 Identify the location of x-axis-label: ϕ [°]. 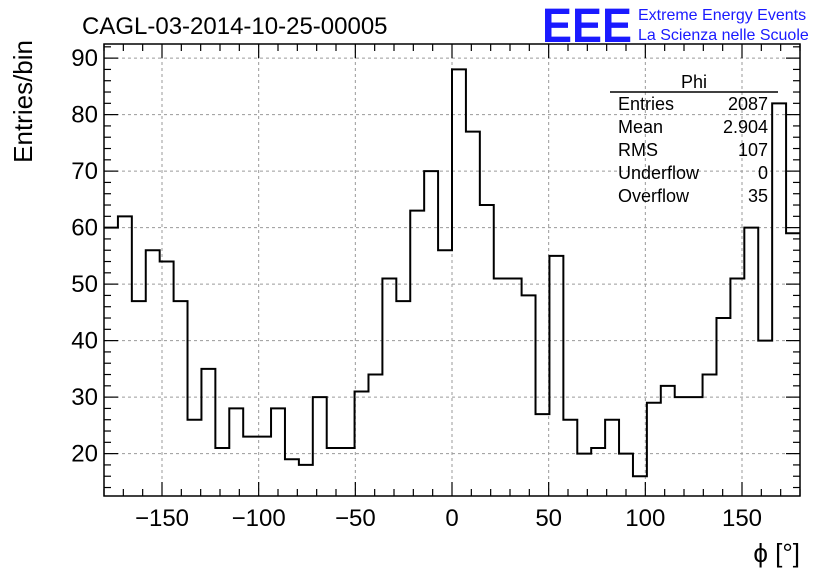
(776, 553).